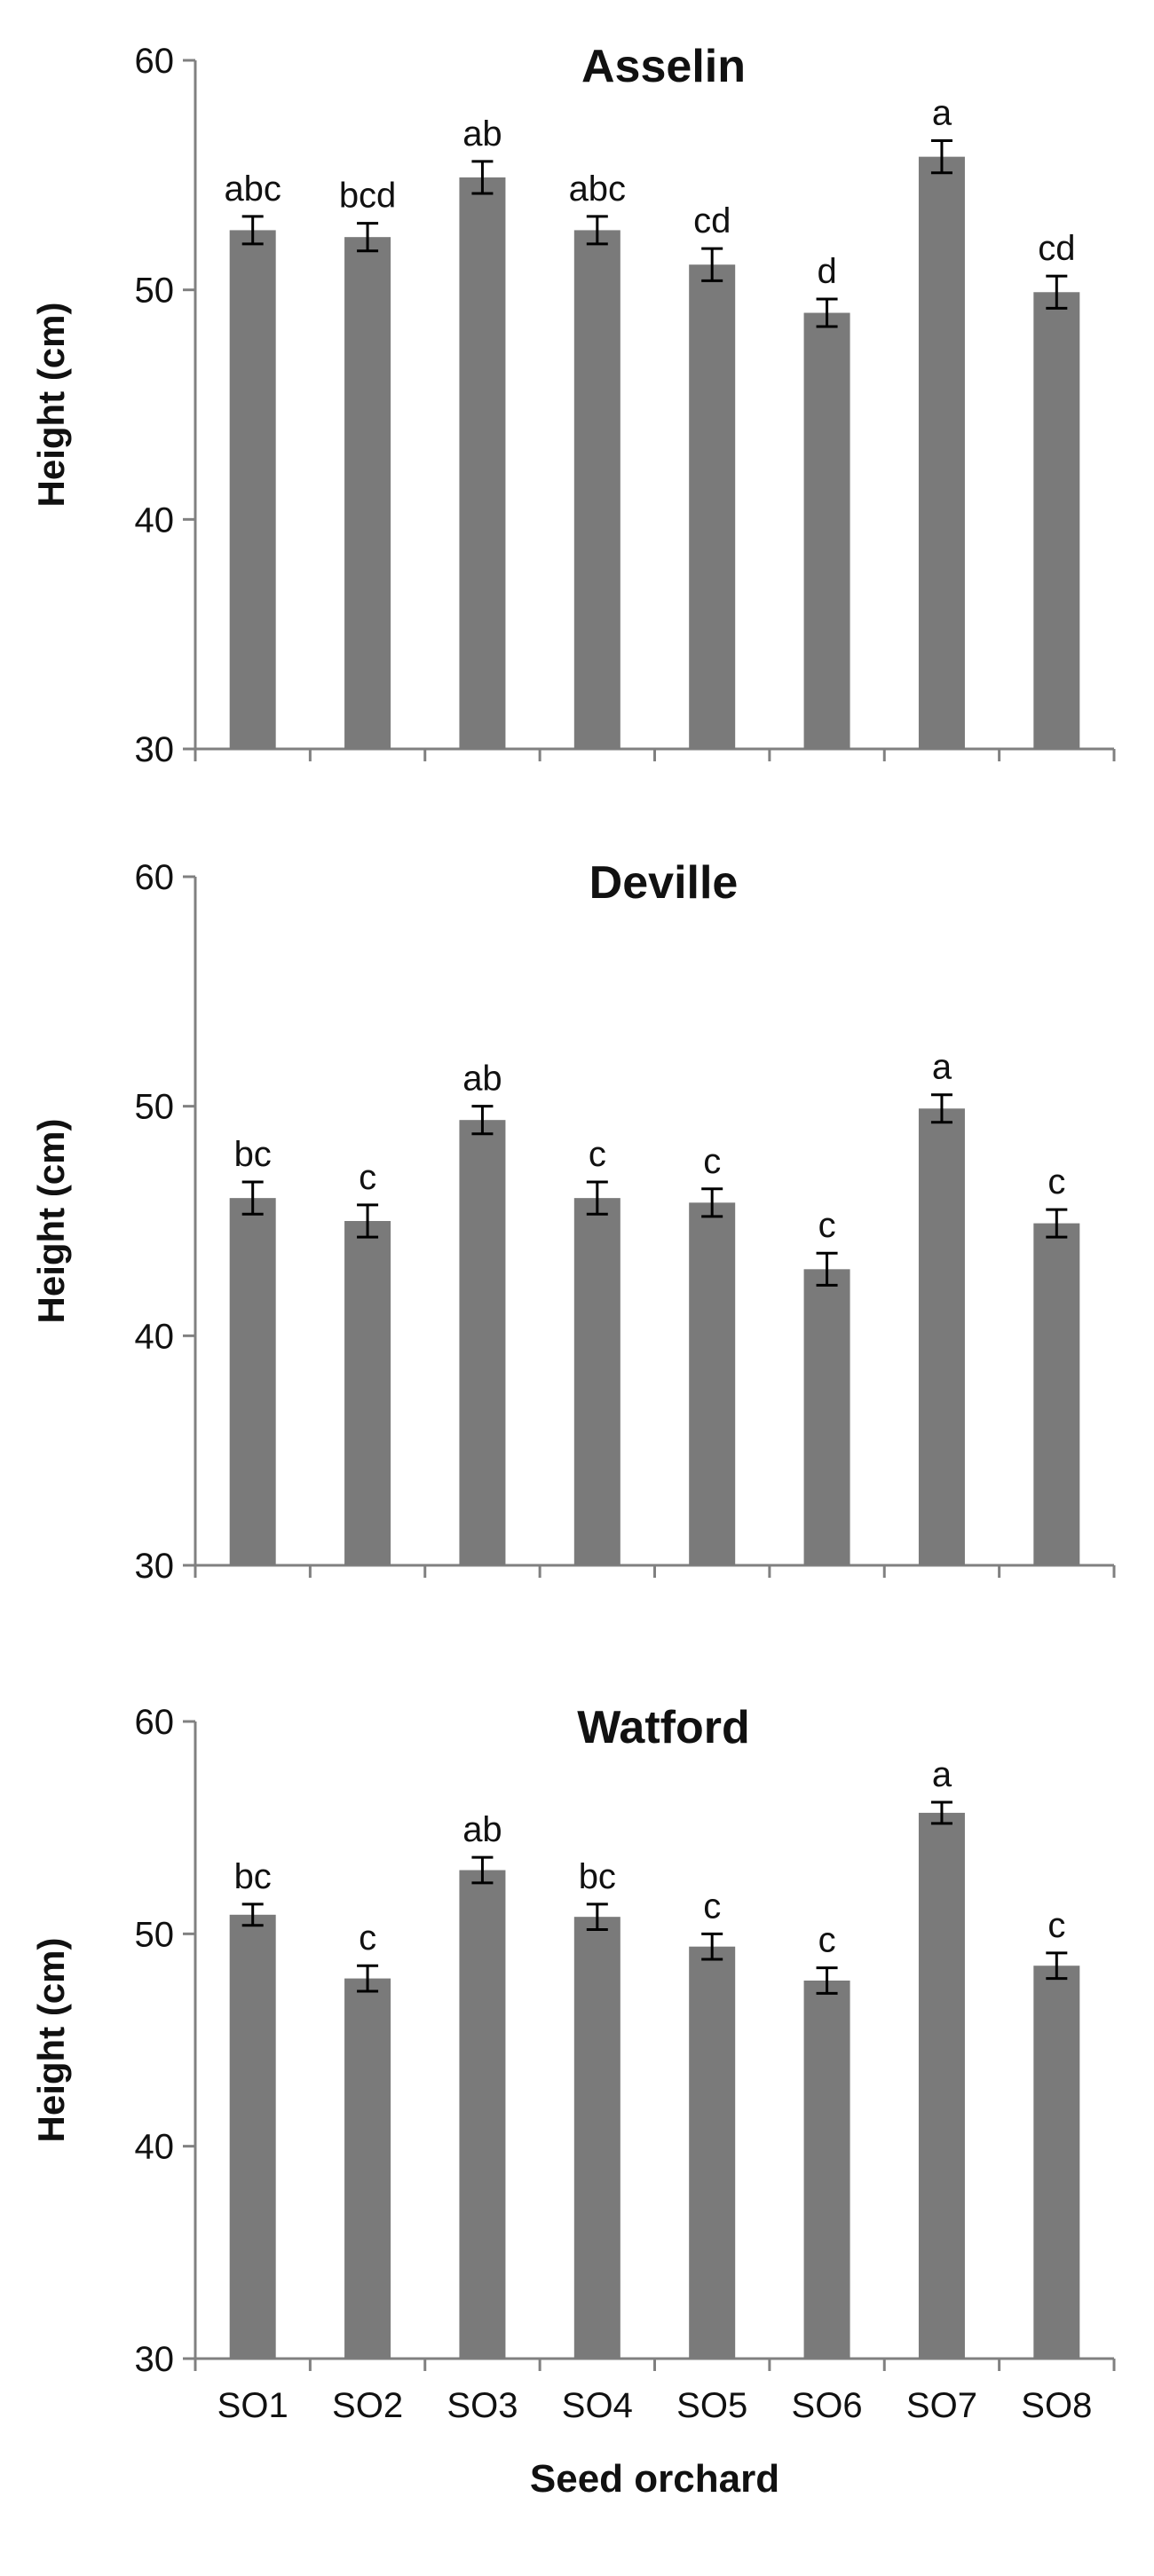 The height and width of the screenshot is (2576, 1154). Describe the element at coordinates (711, 2406) in the screenshot. I see `x-tick-label: SO5` at that location.